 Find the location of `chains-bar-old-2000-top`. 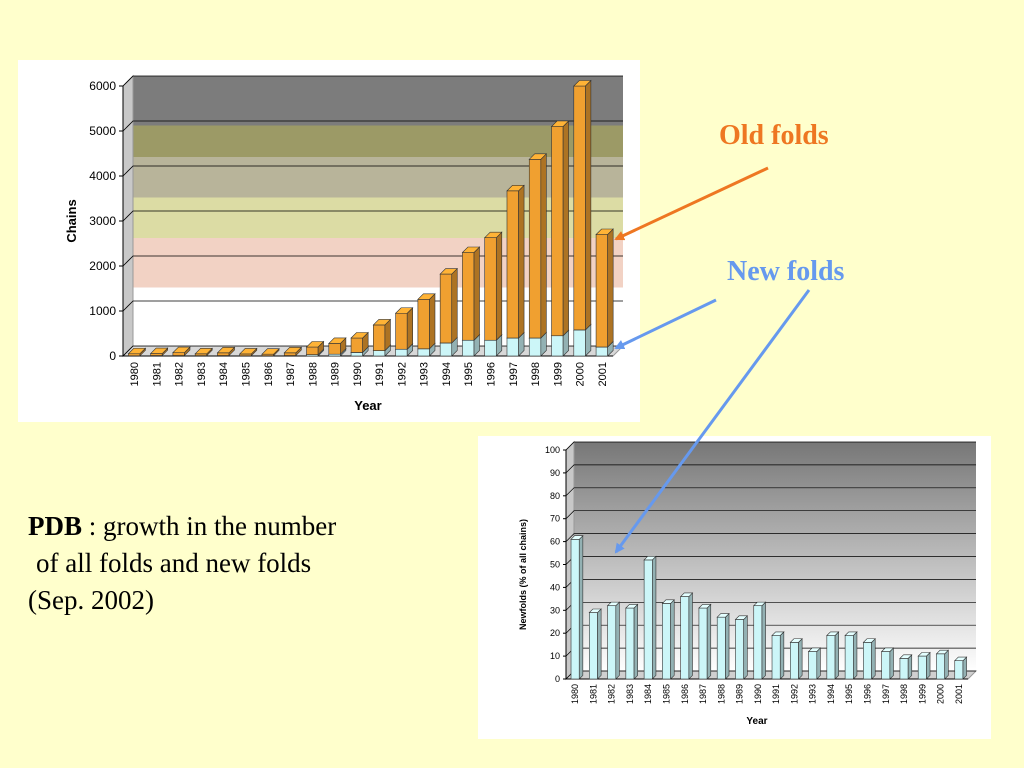

chains-bar-old-2000-top is located at coordinates (582, 83).